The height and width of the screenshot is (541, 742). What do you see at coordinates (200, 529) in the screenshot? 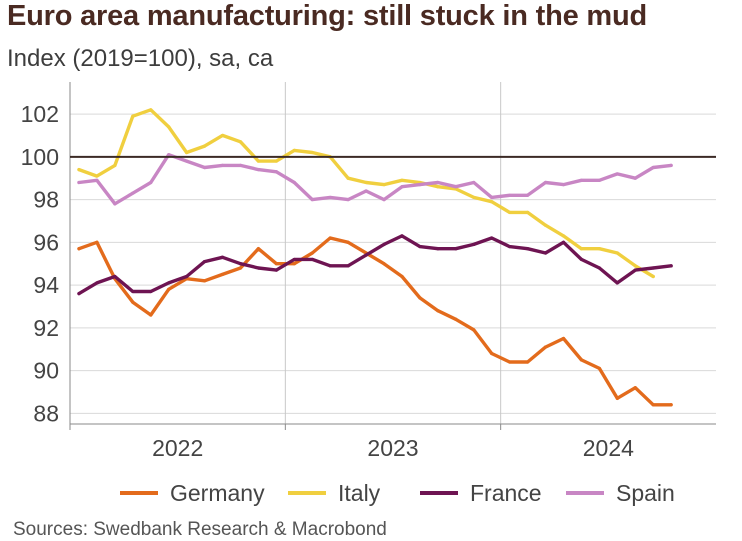
I see `chart-source: Sources: Swedbank Research & Macrobond` at bounding box center [200, 529].